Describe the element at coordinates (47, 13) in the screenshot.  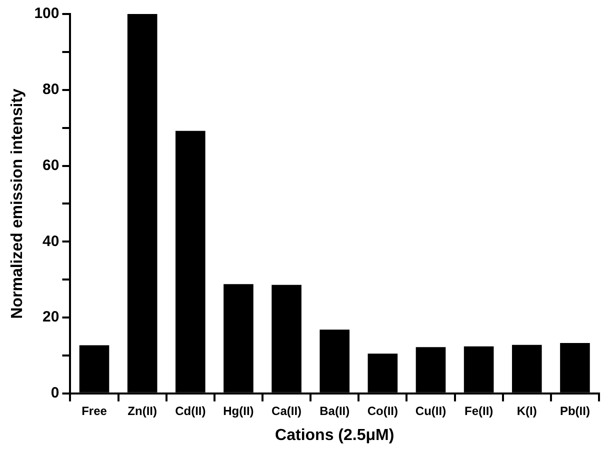
I see `y-tick-label: 100` at that location.